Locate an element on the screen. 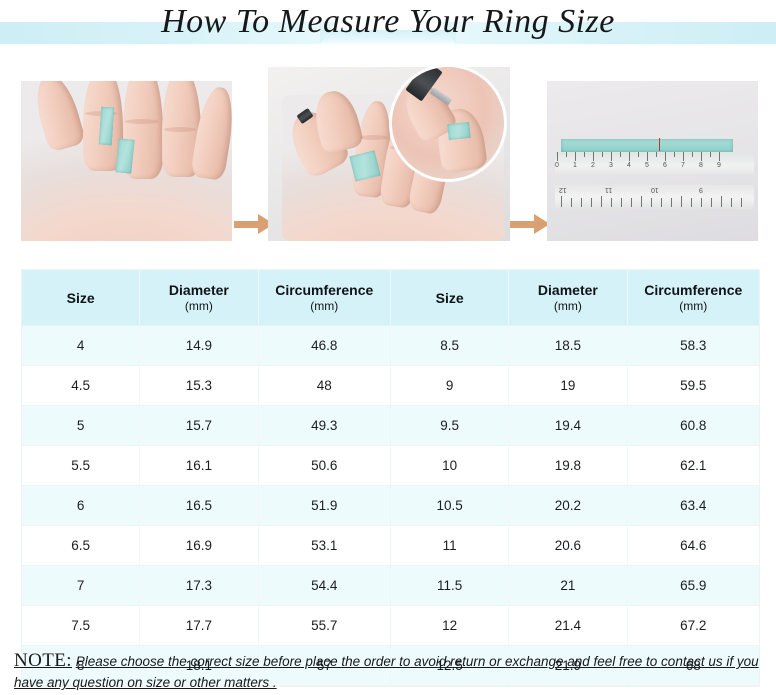 The image size is (776, 695). table-row: 11 20.6 64.6 is located at coordinates (575, 545).